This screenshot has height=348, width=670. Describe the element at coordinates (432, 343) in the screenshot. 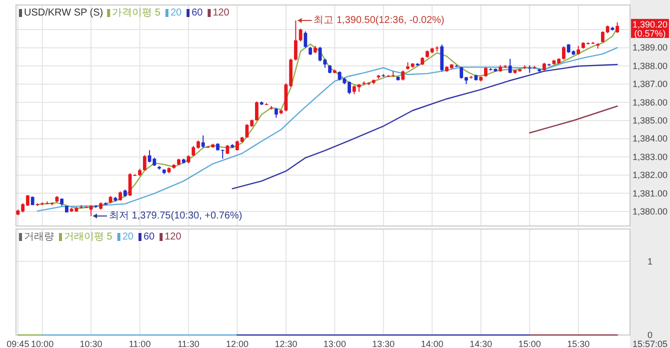

I see `x-tick-label: 14:00` at that location.